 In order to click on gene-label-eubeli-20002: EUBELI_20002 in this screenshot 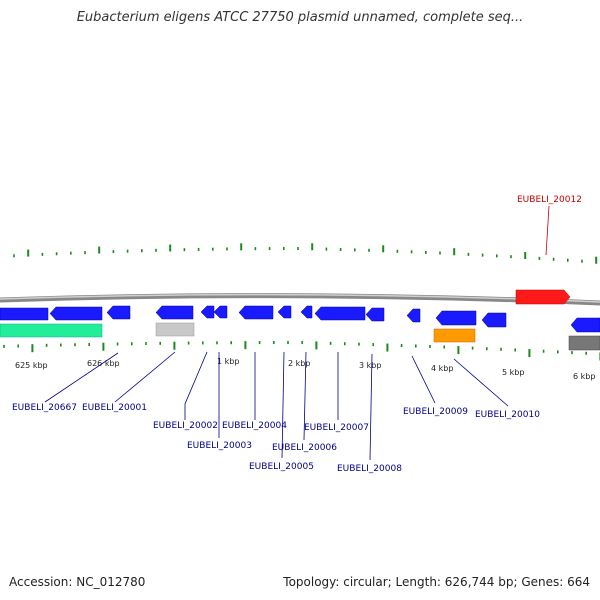, I will do `click(185, 426)`.